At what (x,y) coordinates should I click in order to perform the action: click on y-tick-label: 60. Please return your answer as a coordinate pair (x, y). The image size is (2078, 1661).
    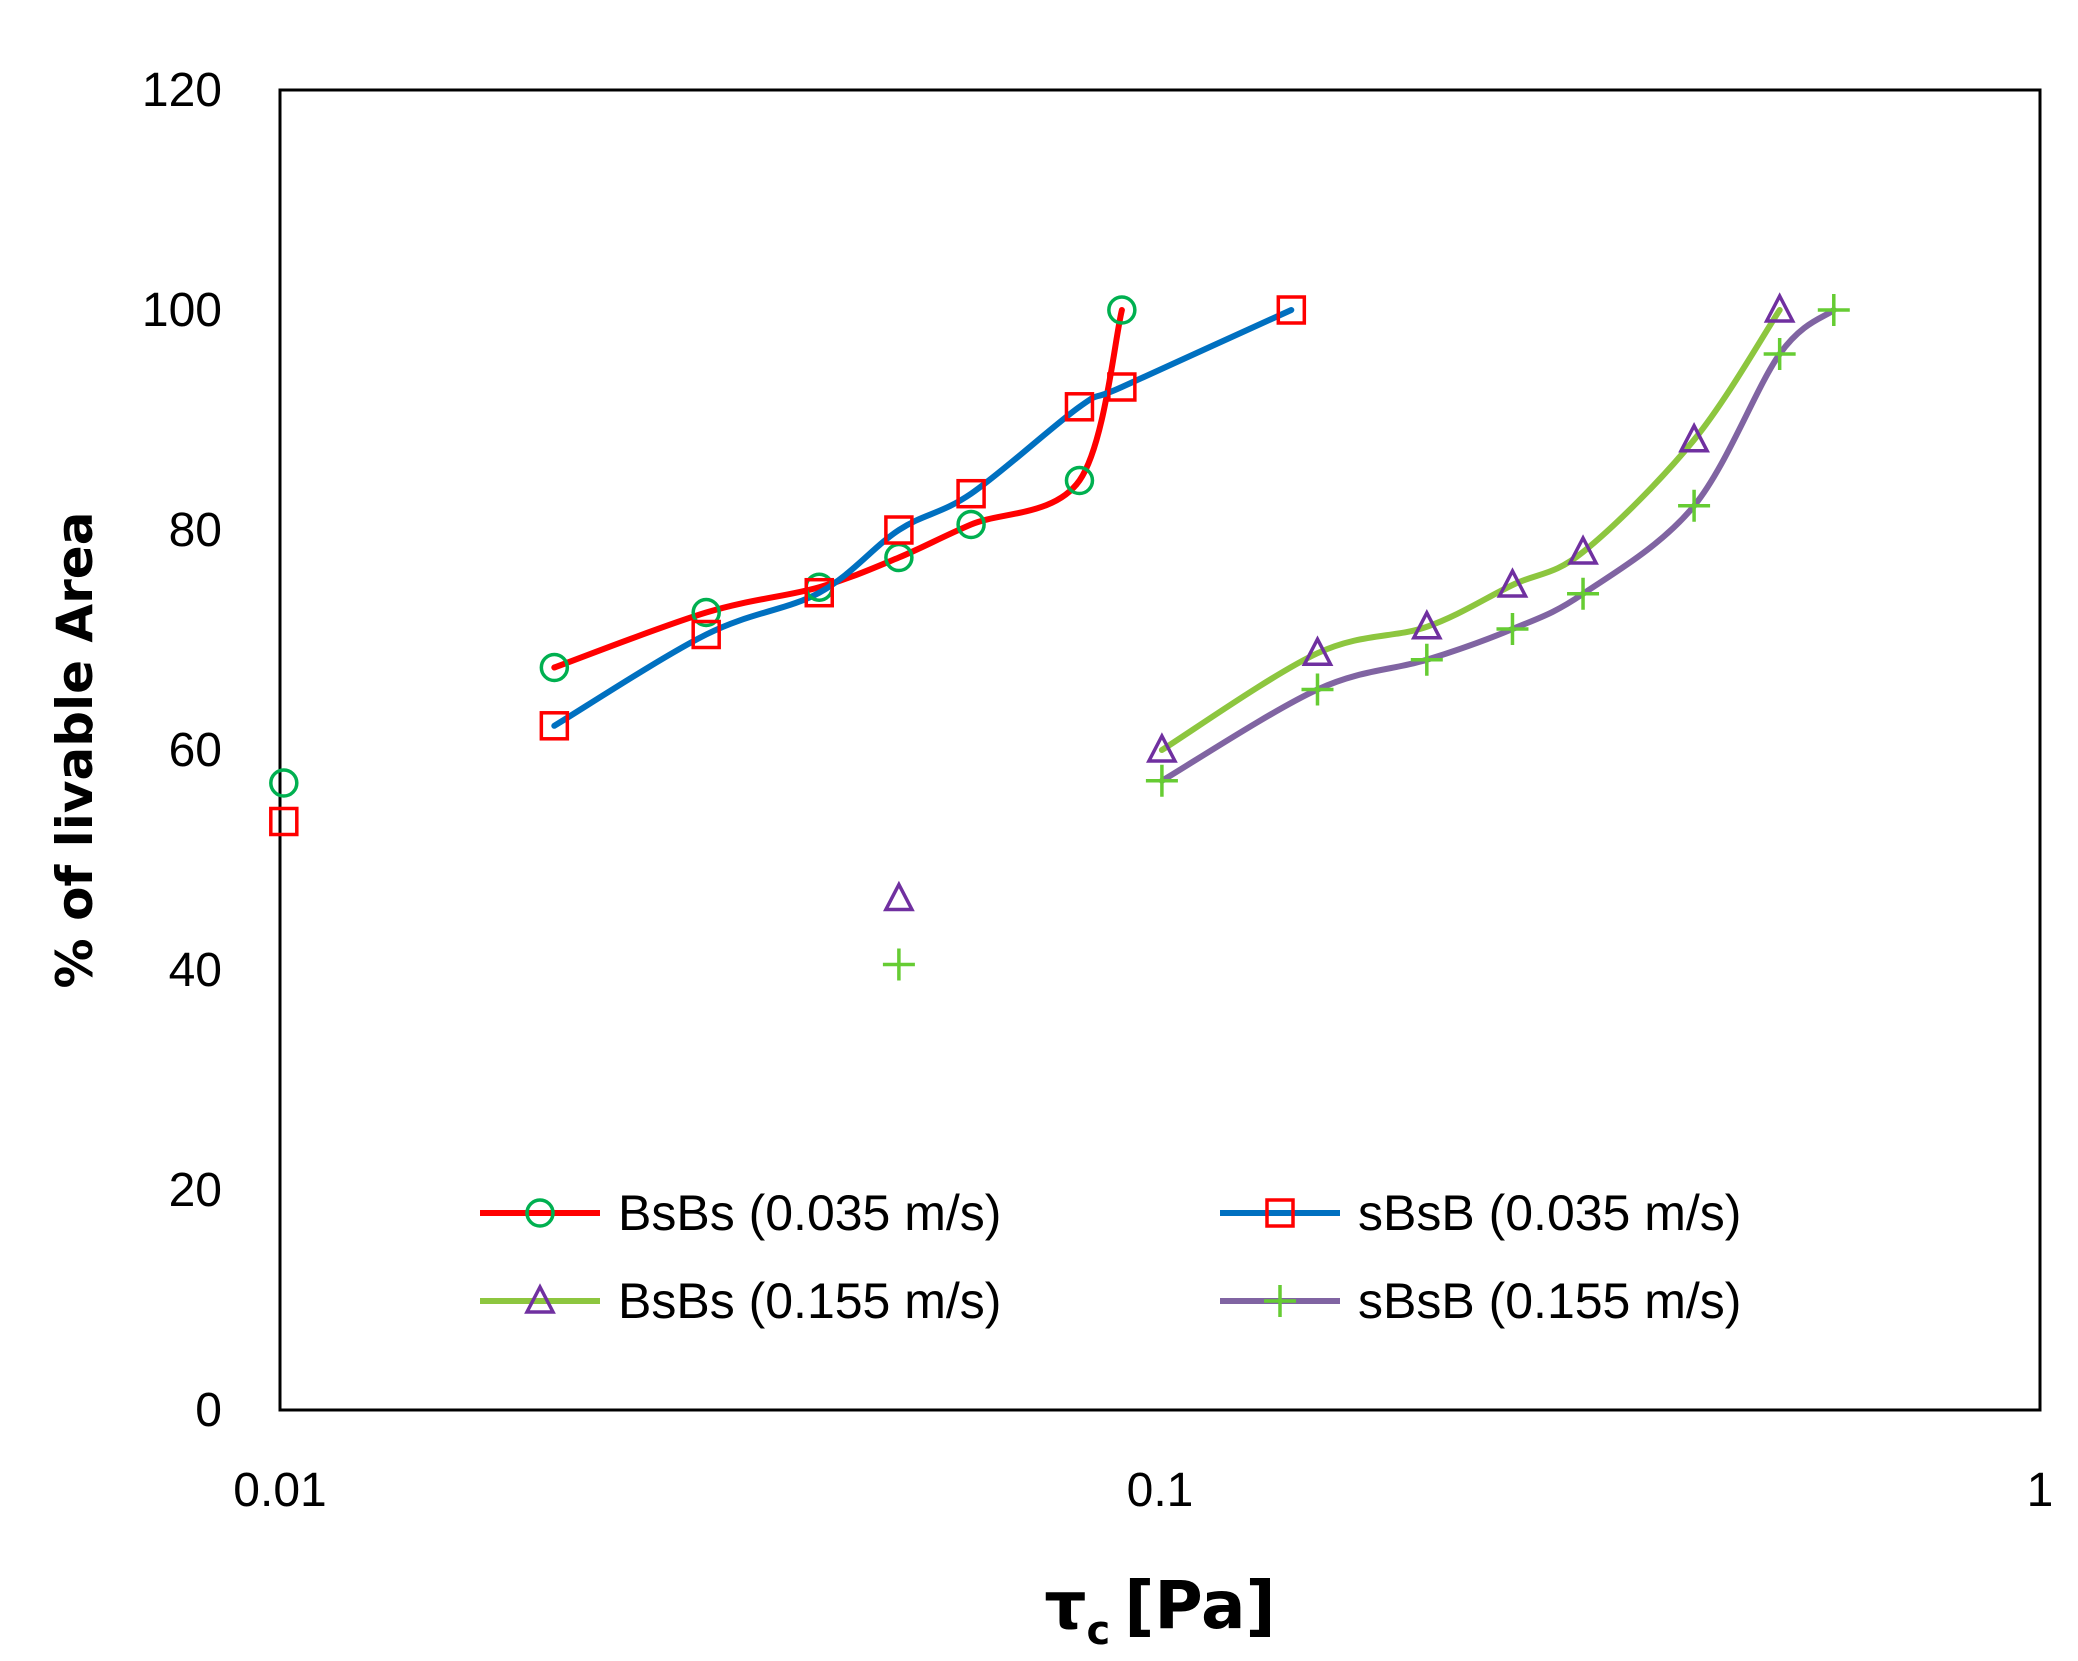
    Looking at the image, I should click on (195, 750).